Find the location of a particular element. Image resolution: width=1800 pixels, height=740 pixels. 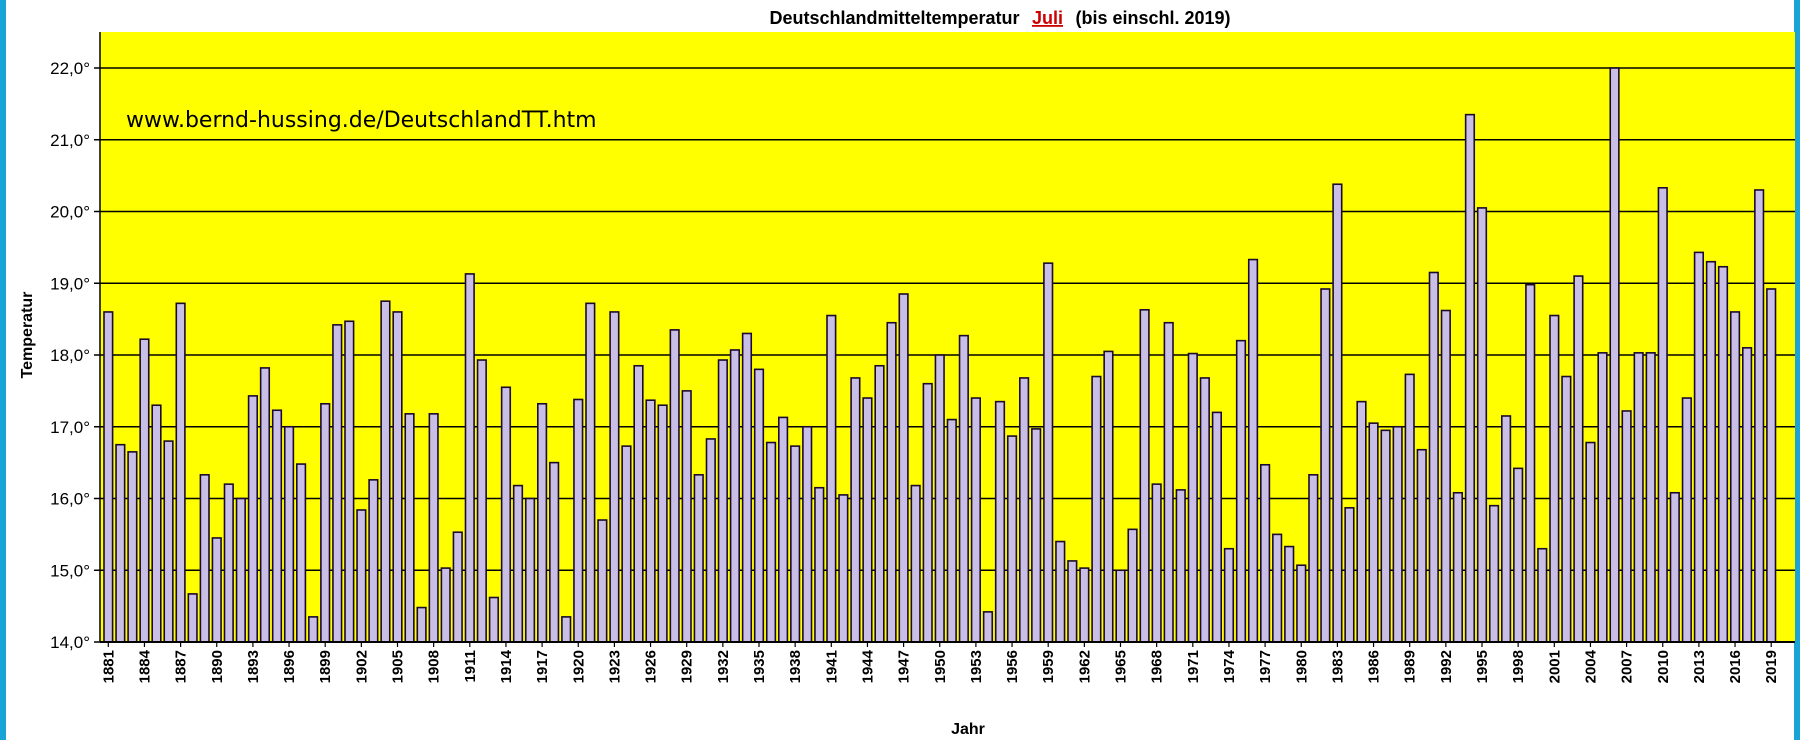

x-tick-label: 1881 is located at coordinates (108, 666).